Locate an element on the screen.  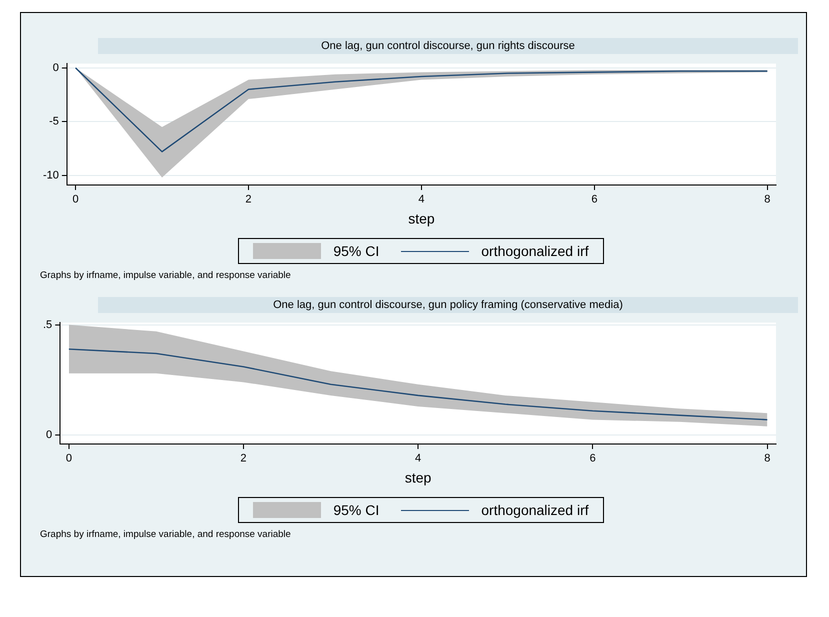
chart-title: One lag, gun control discourse, gun policy framing (conservative media) is located at coordinates (448, 305).